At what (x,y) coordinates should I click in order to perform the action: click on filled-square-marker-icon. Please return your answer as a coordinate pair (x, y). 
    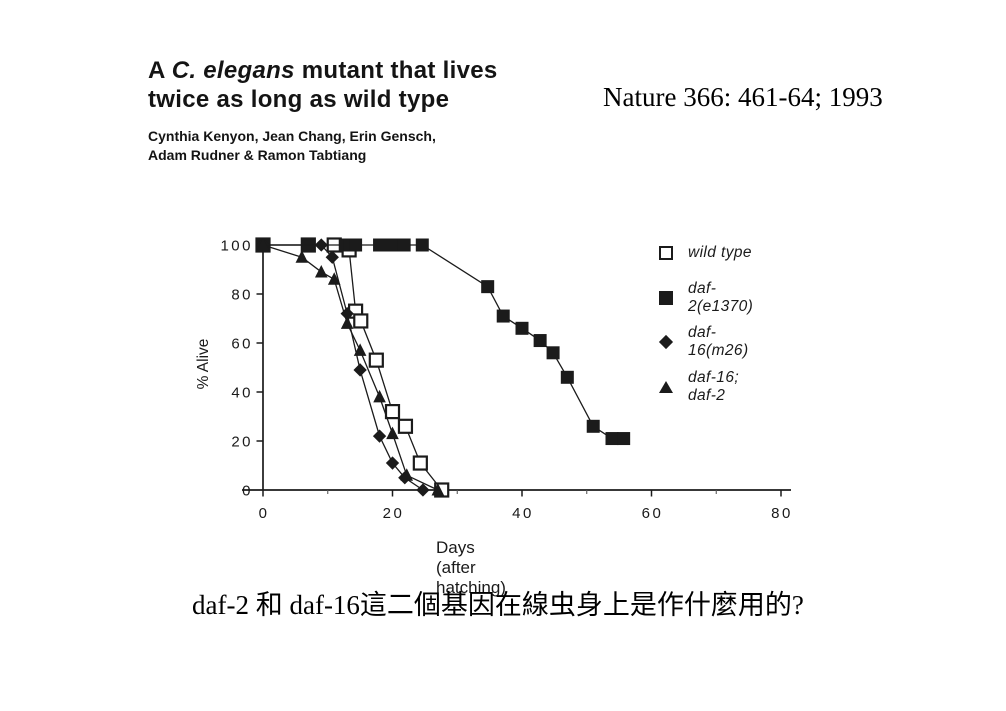
    Looking at the image, I should click on (666, 297).